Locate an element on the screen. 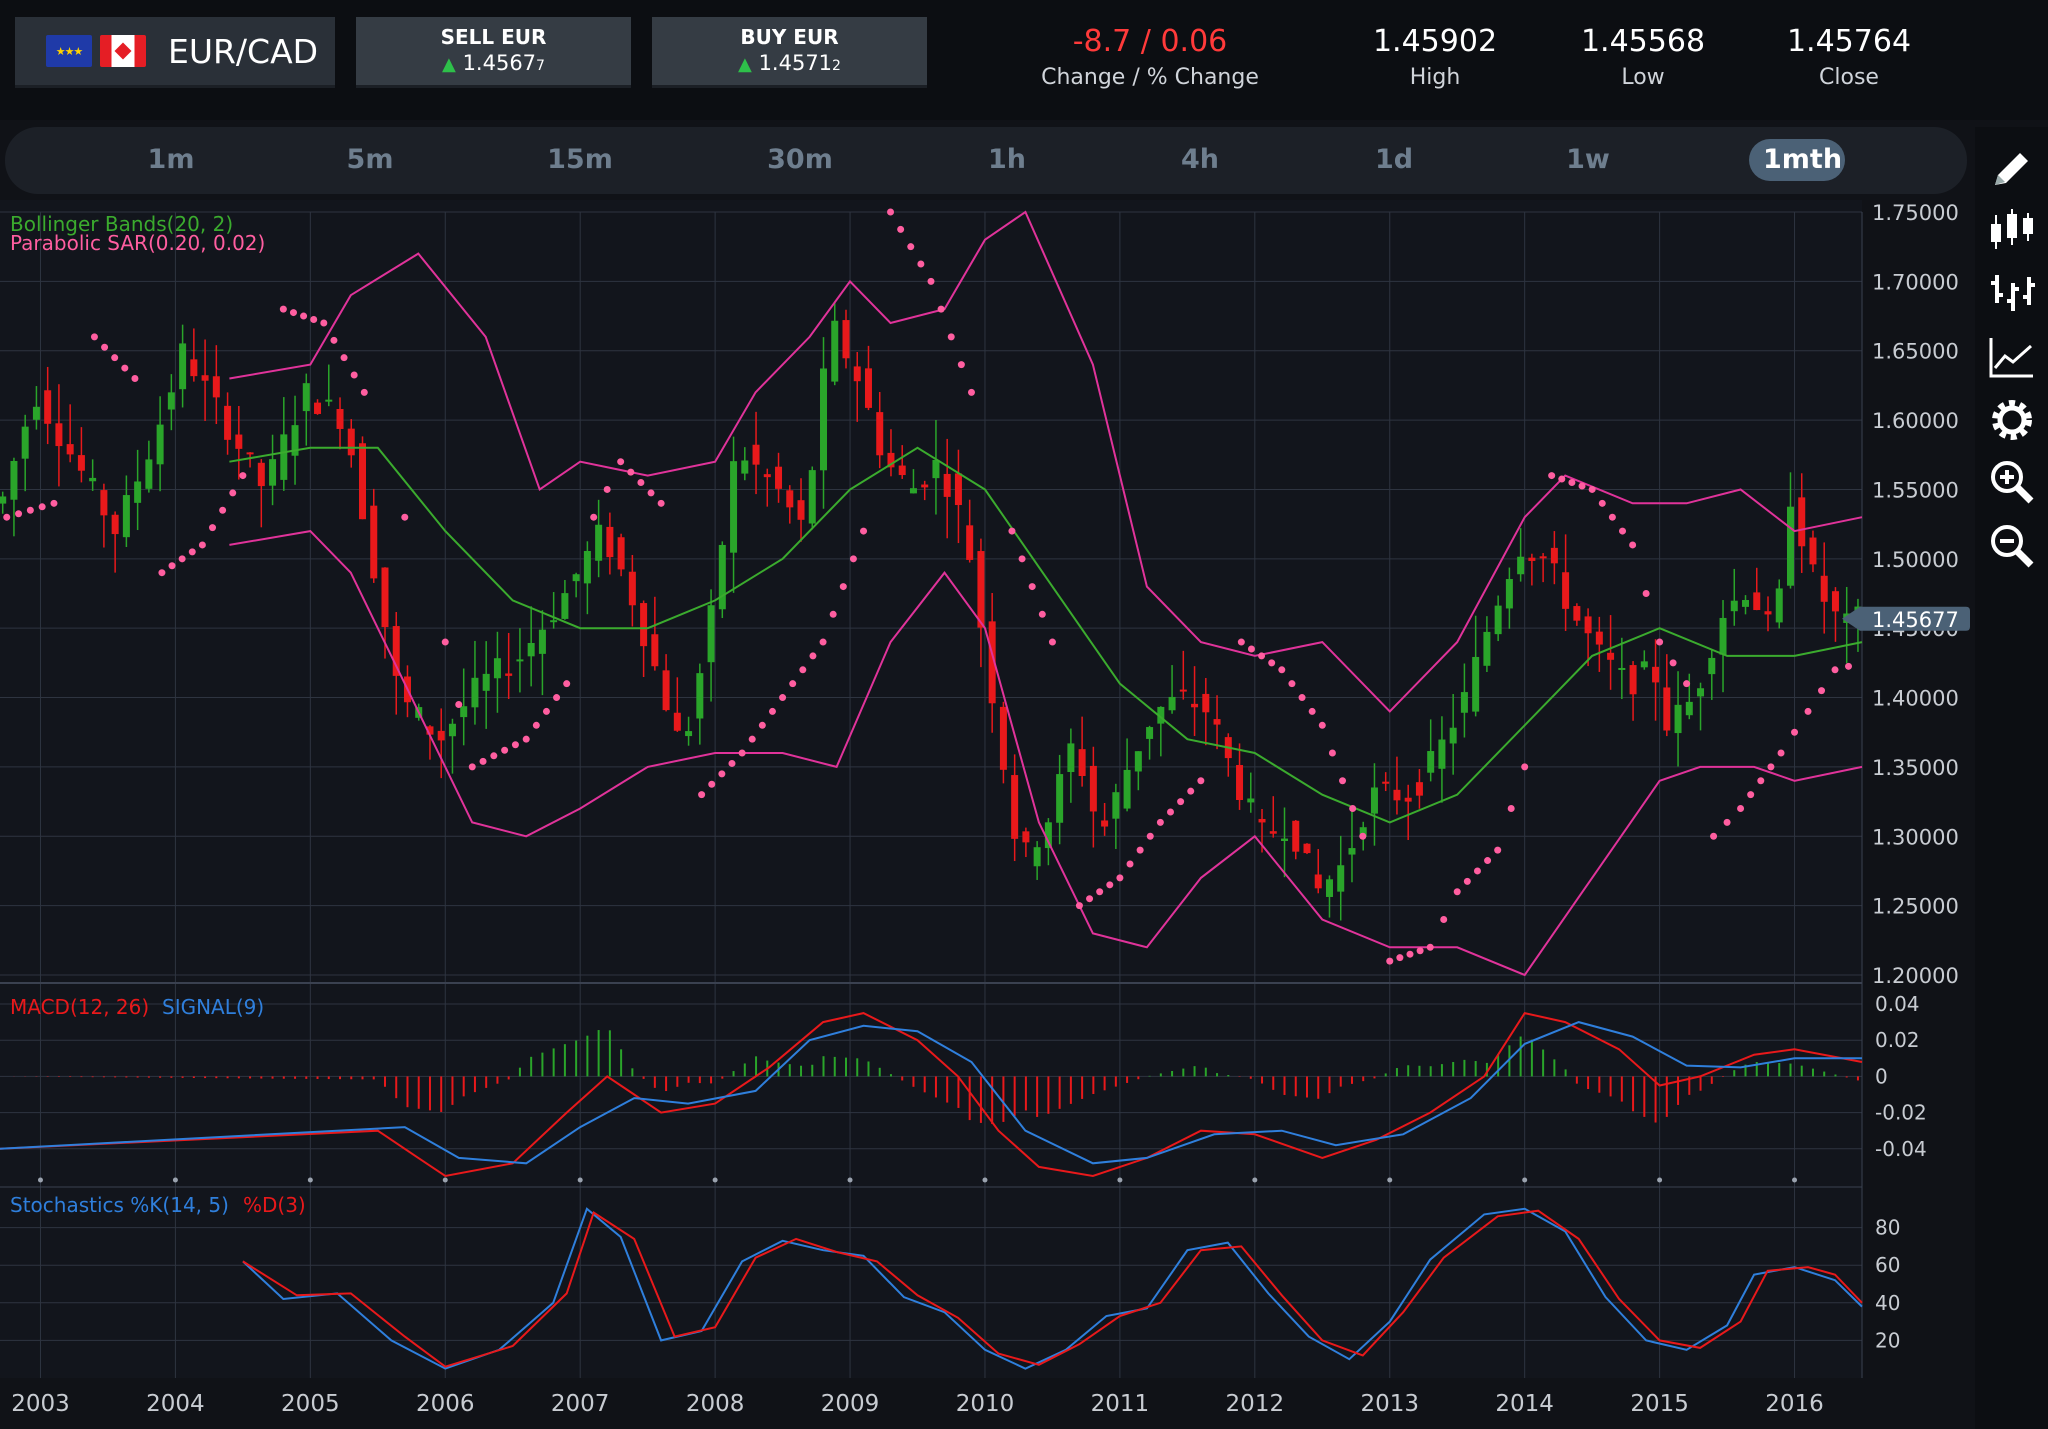  candlestick-icon is located at coordinates (2012, 230).